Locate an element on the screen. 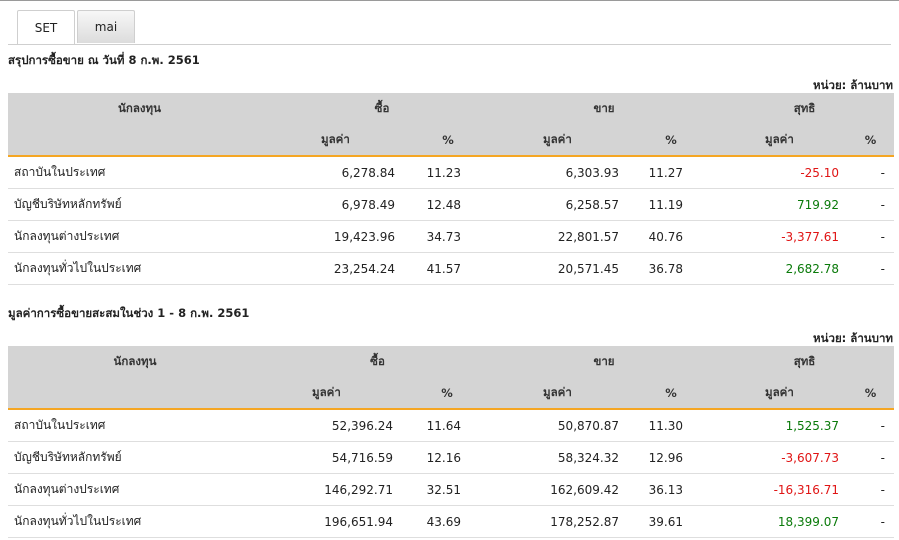  buy-percent-cell: 43.69 is located at coordinates (447, 521).